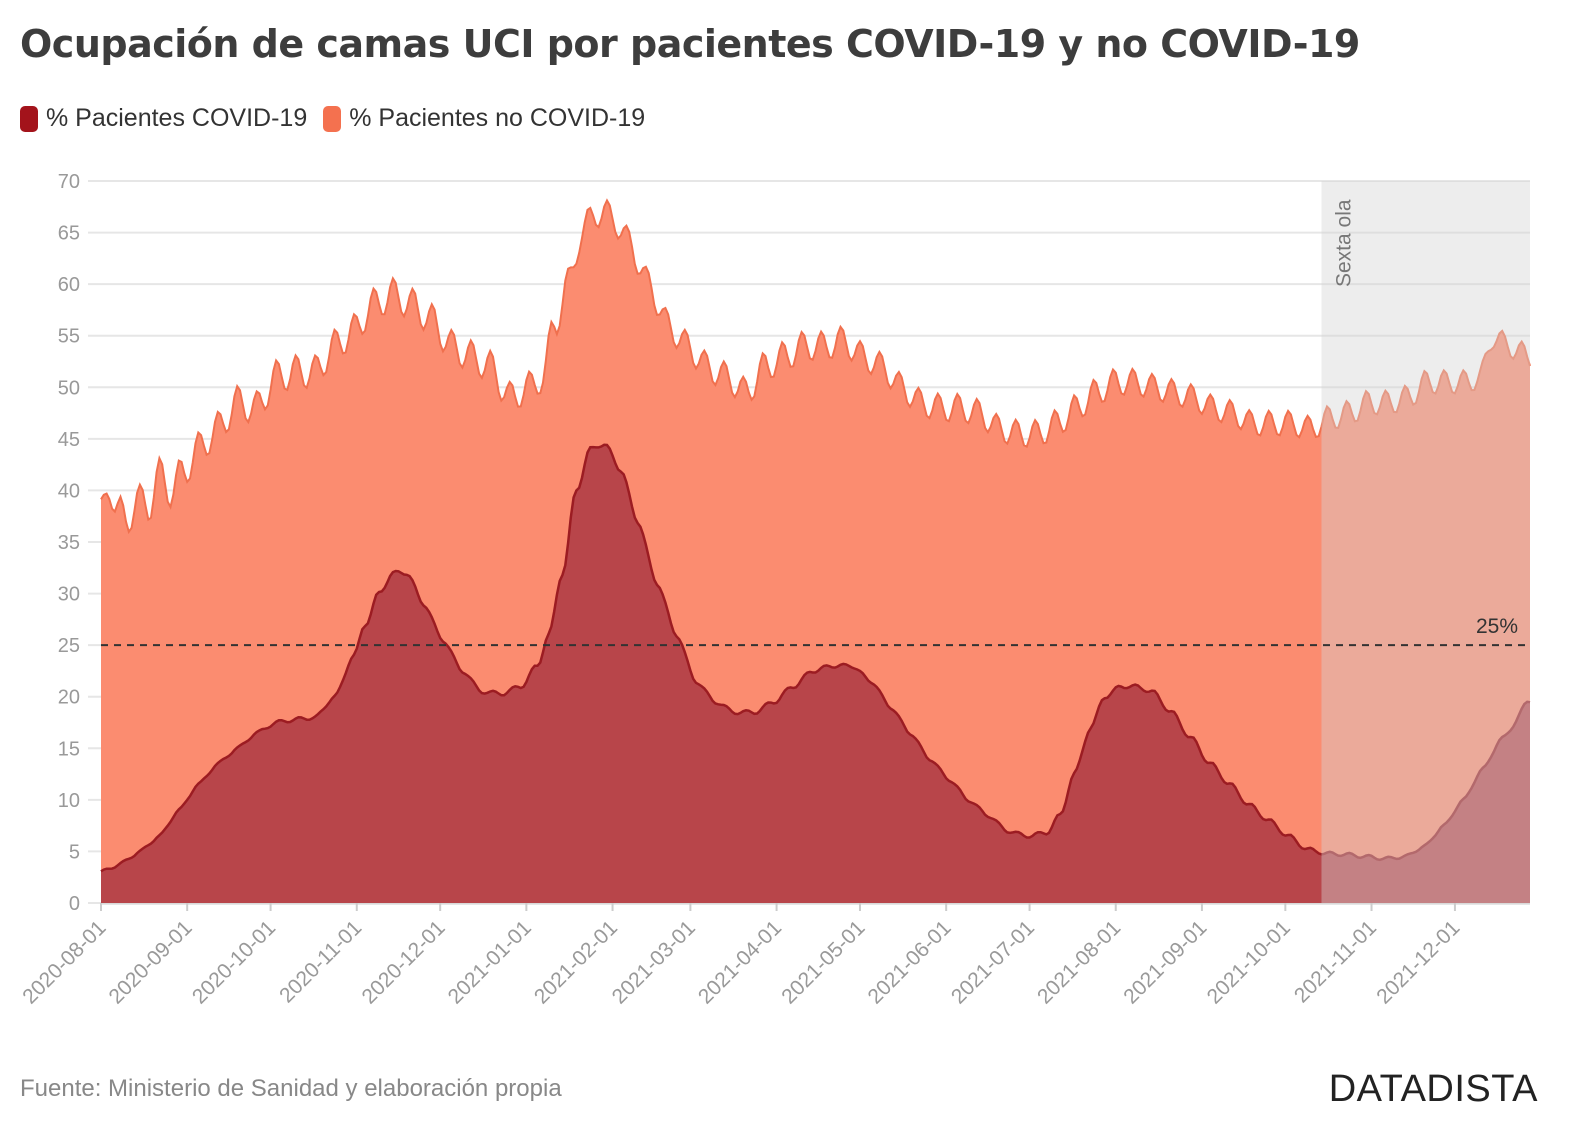 The height and width of the screenshot is (1148, 1586). Describe the element at coordinates (993, 962) in the screenshot. I see `x-tick-label: 2021-07-01` at that location.